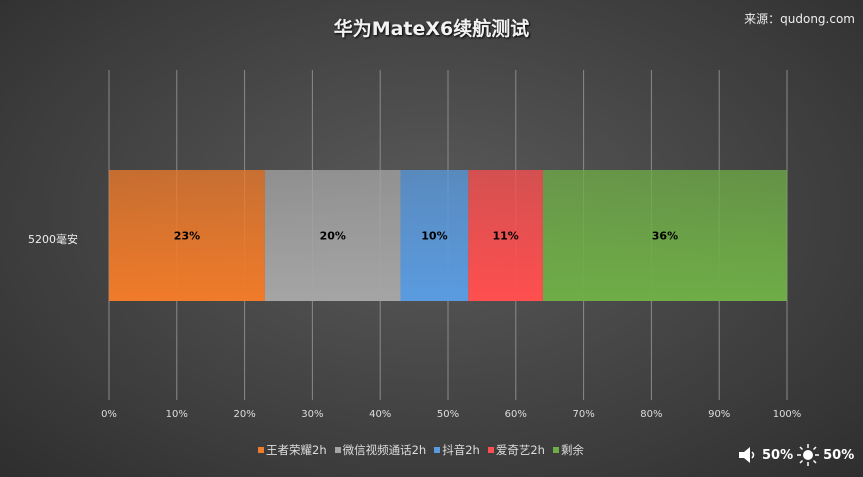  Describe the element at coordinates (296, 450) in the screenshot. I see `legend-label: 王者荣耀2h` at that location.